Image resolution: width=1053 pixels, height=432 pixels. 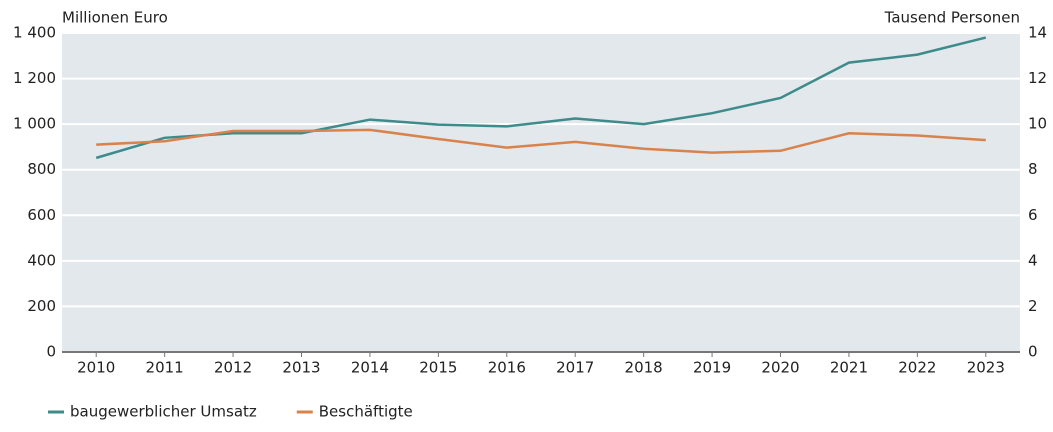 I want to click on y-tick-label: 1 000, so click(x=34, y=124).